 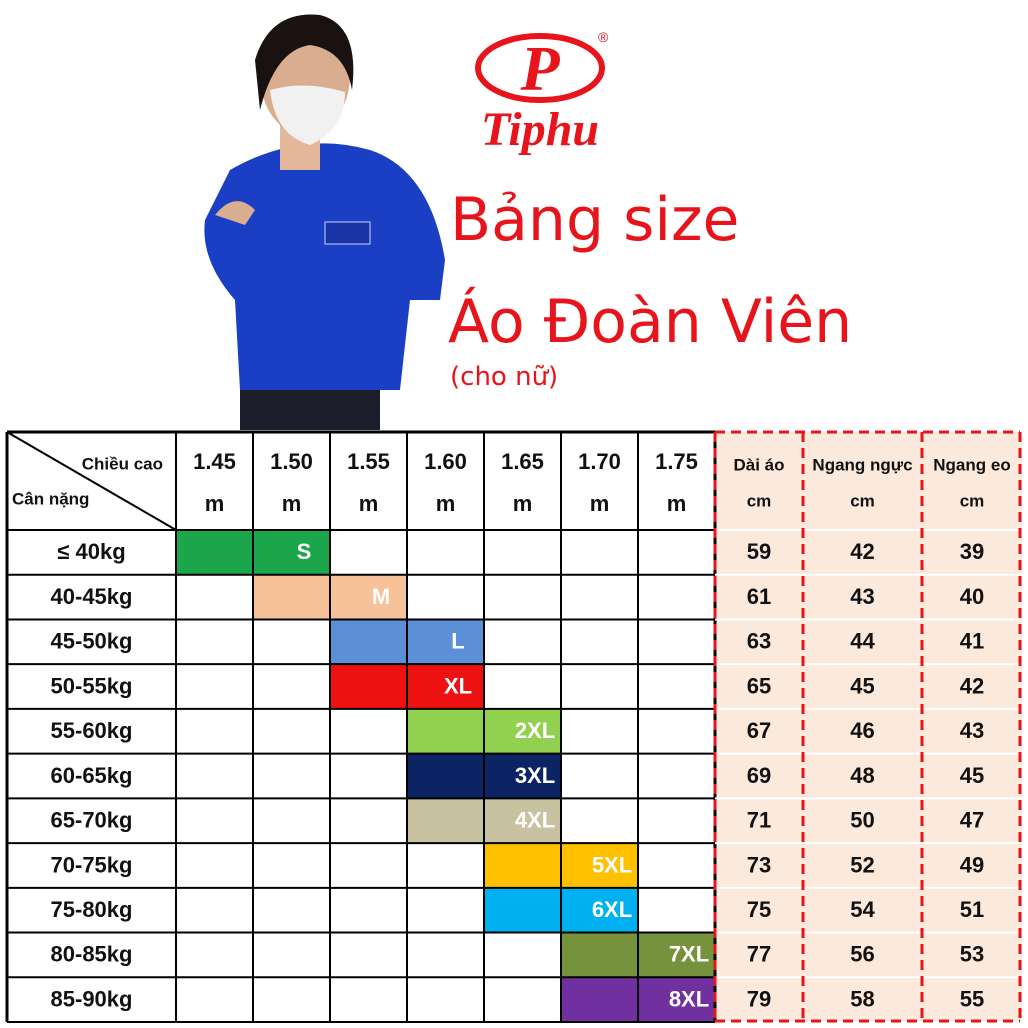 What do you see at coordinates (972, 596) in the screenshot?
I see `measure-value: 40` at bounding box center [972, 596].